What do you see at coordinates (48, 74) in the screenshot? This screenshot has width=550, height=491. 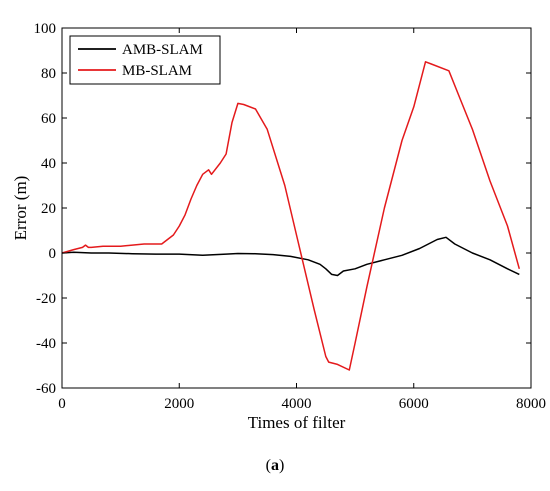 I see `y-tick-label: 80` at bounding box center [48, 74].